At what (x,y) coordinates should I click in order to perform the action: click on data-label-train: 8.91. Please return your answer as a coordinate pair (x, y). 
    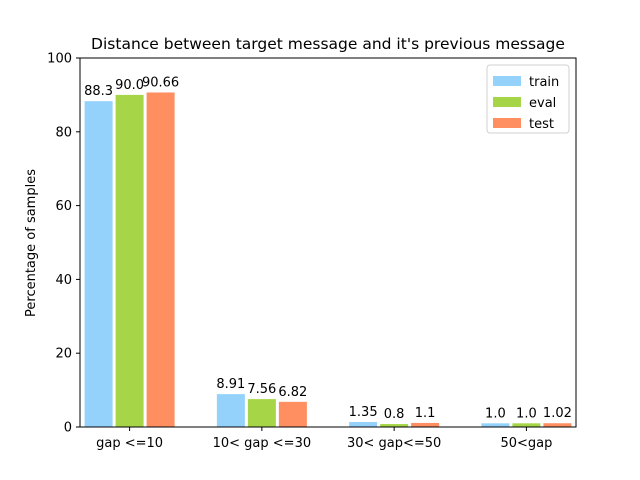
    Looking at the image, I should click on (230, 384).